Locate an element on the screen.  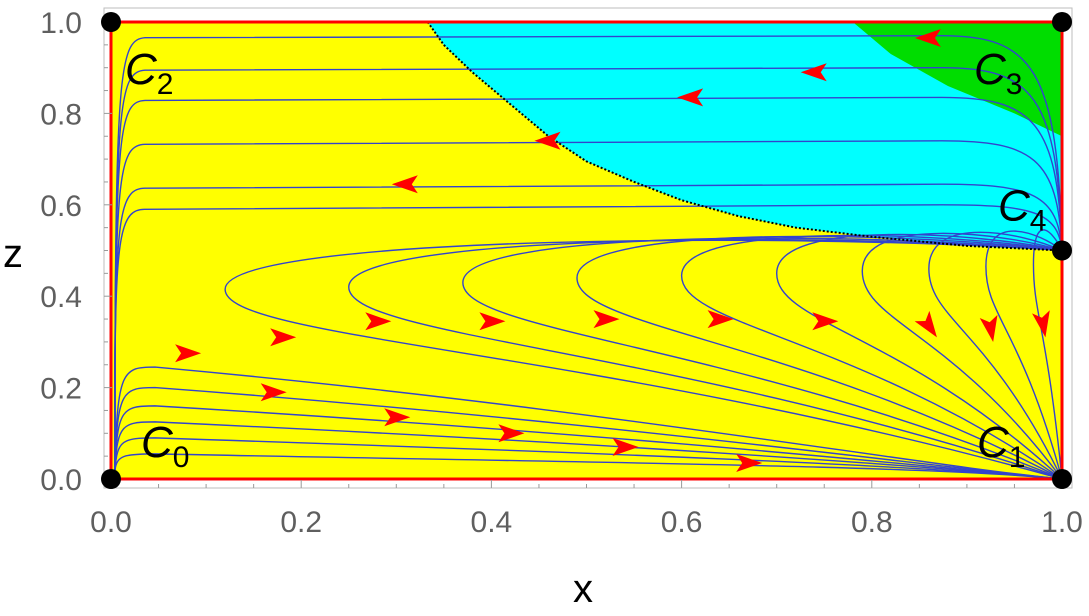
y-tick-label: 0.8 is located at coordinates (61, 114).